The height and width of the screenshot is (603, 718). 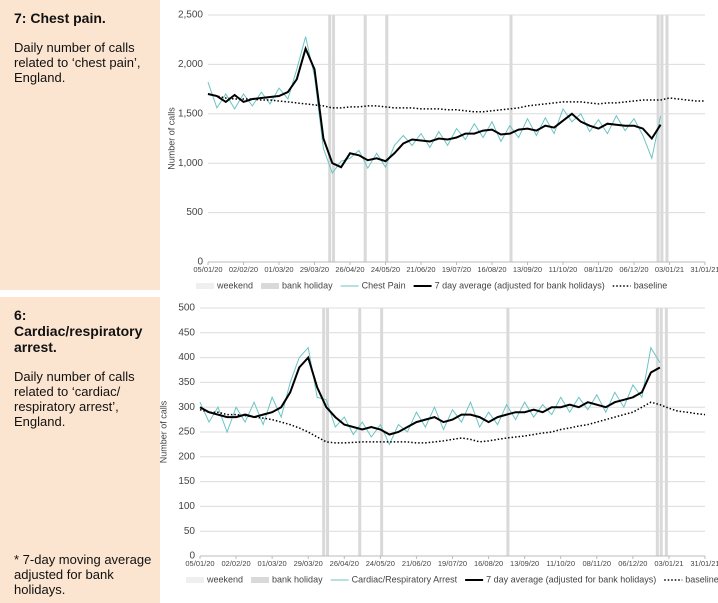 I want to click on y-tick-label: 400, so click(x=186, y=357).